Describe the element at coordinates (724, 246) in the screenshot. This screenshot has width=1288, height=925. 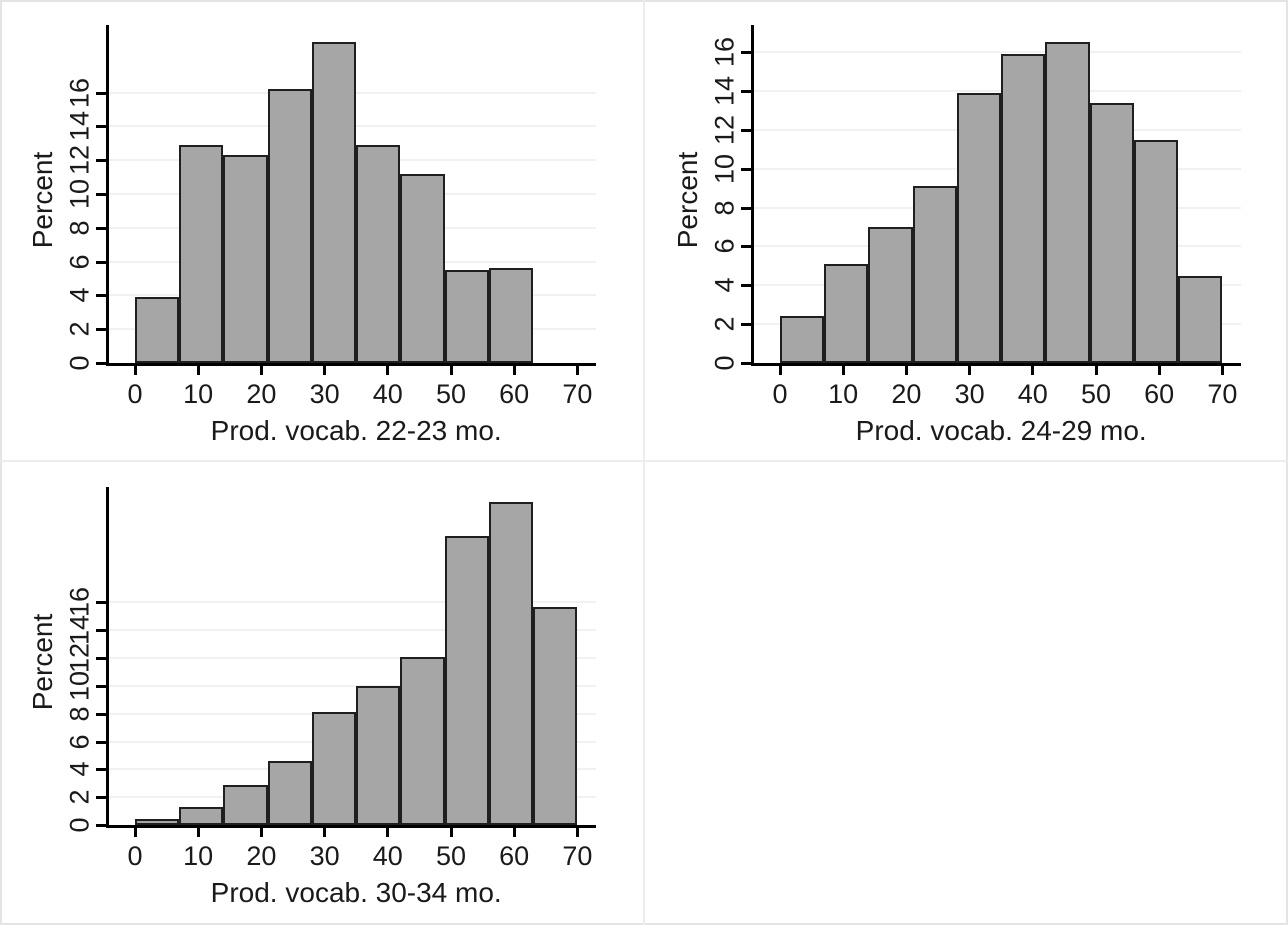
I see `y-tick-label: 6` at that location.